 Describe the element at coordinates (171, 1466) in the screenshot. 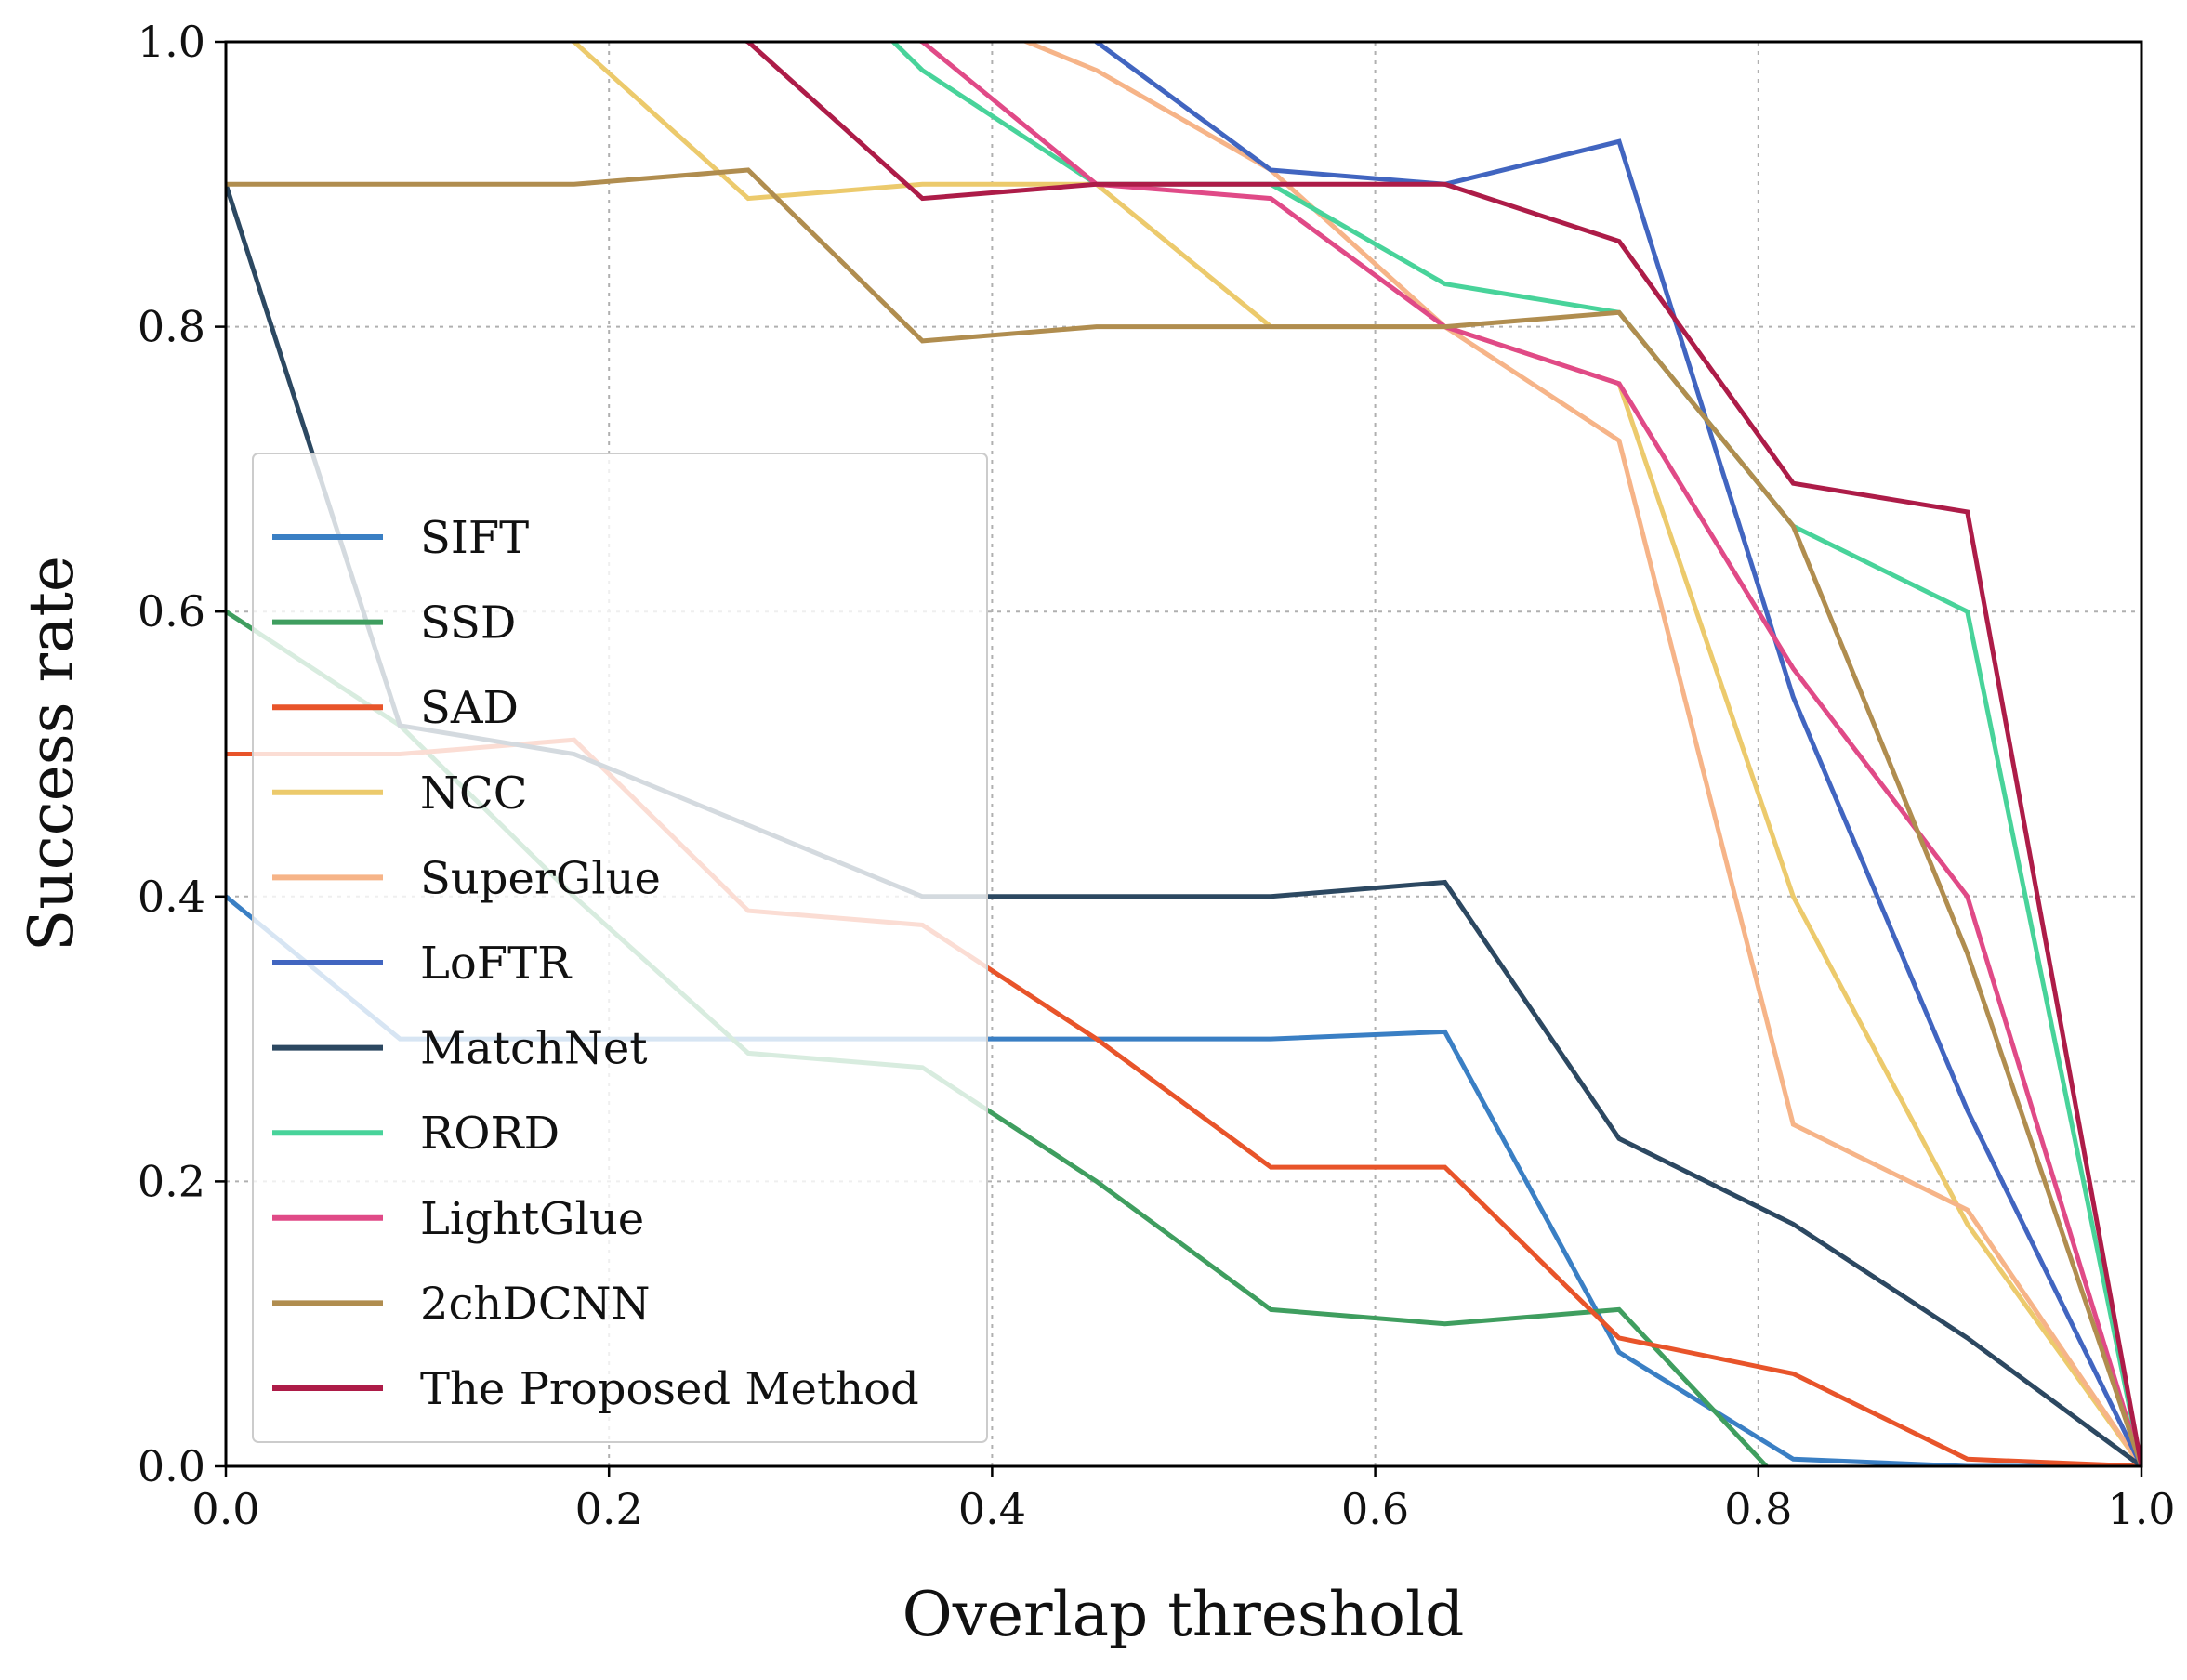

I see `y-tick-label: 0.0` at that location.